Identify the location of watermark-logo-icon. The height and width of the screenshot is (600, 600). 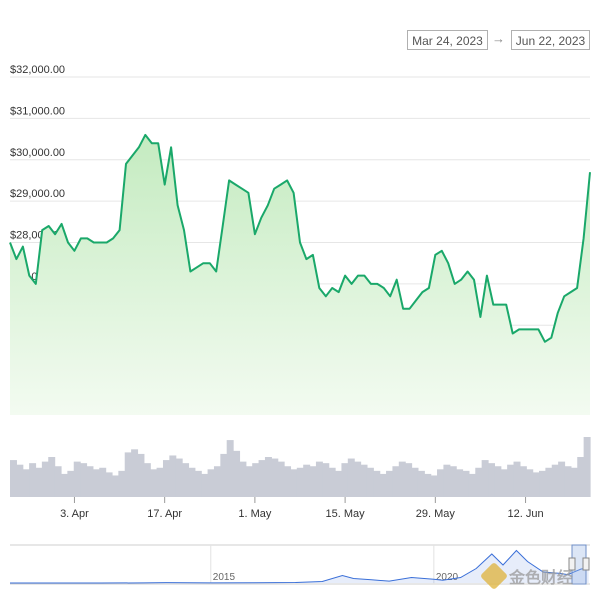
(494, 576).